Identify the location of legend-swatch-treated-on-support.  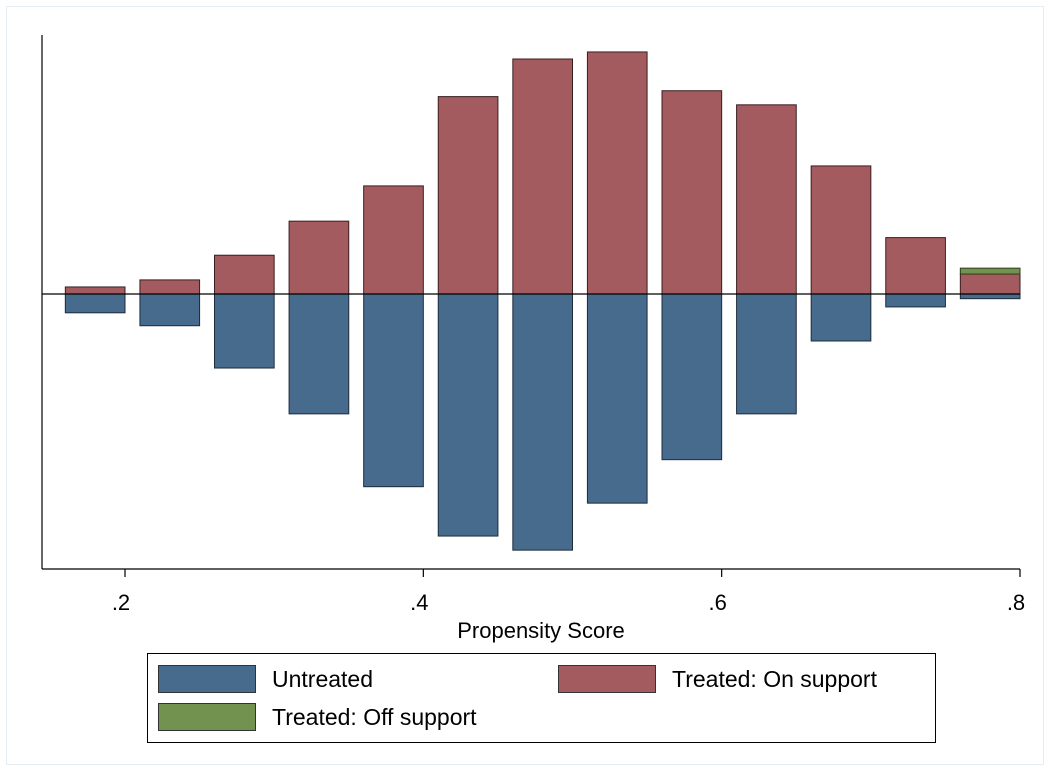
(607, 679).